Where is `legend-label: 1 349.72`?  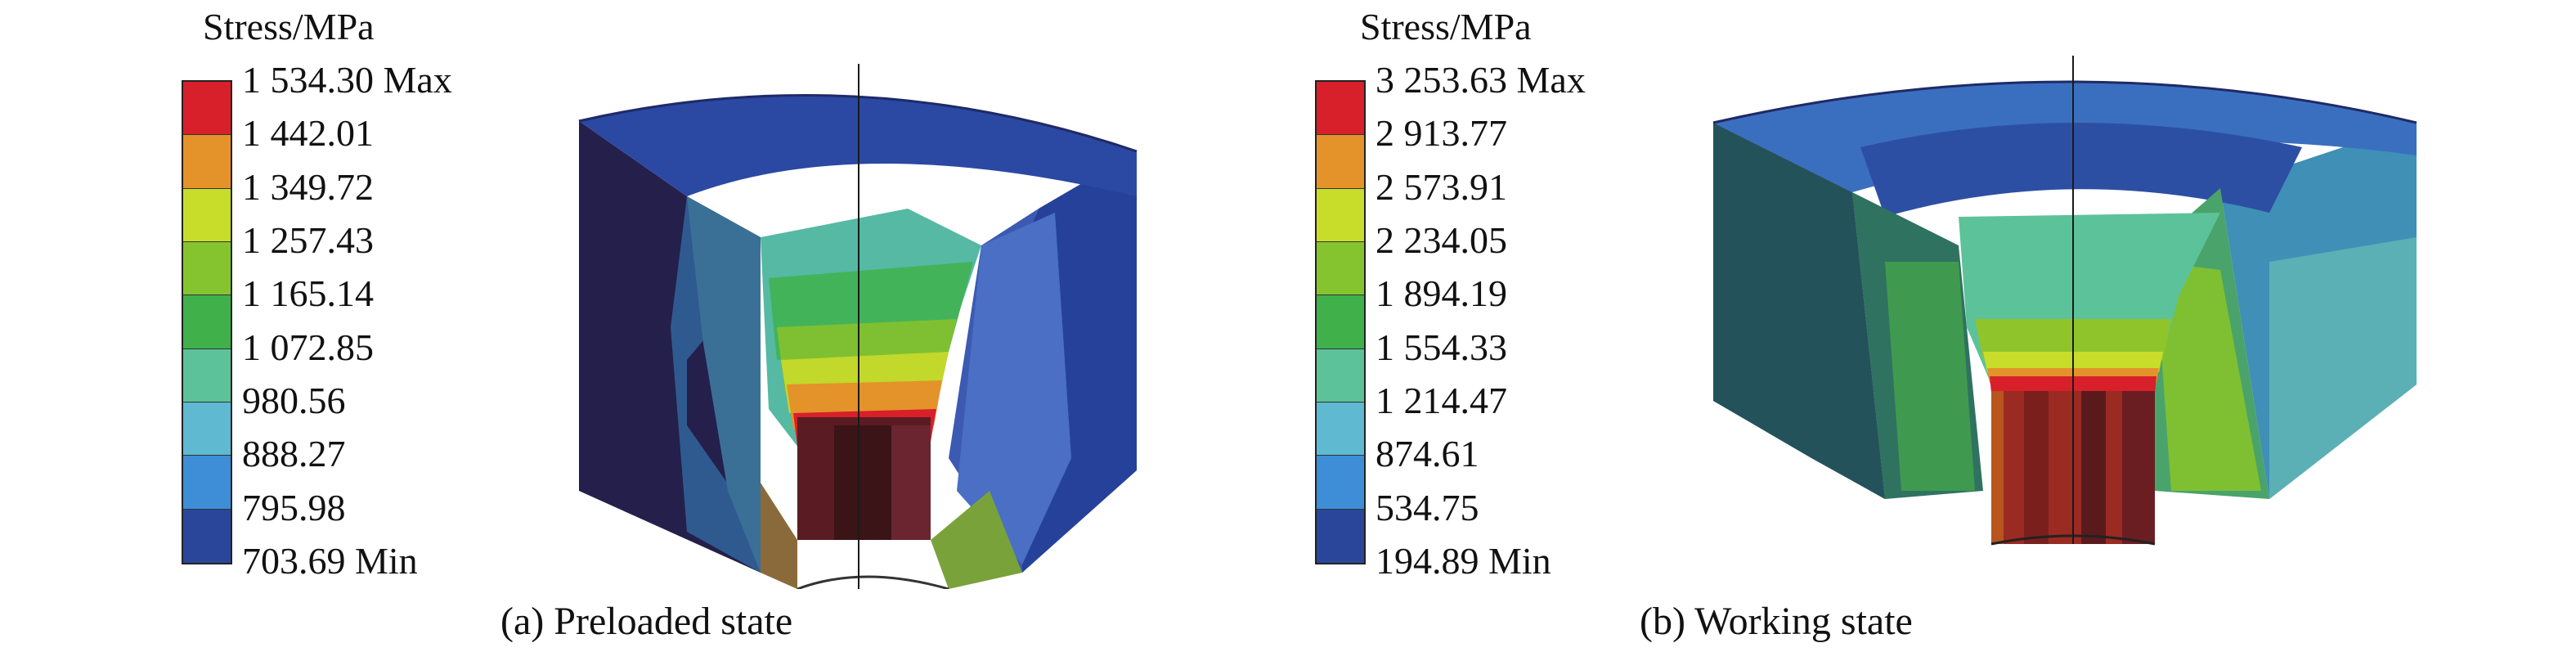
legend-label: 1 349.72 is located at coordinates (308, 186).